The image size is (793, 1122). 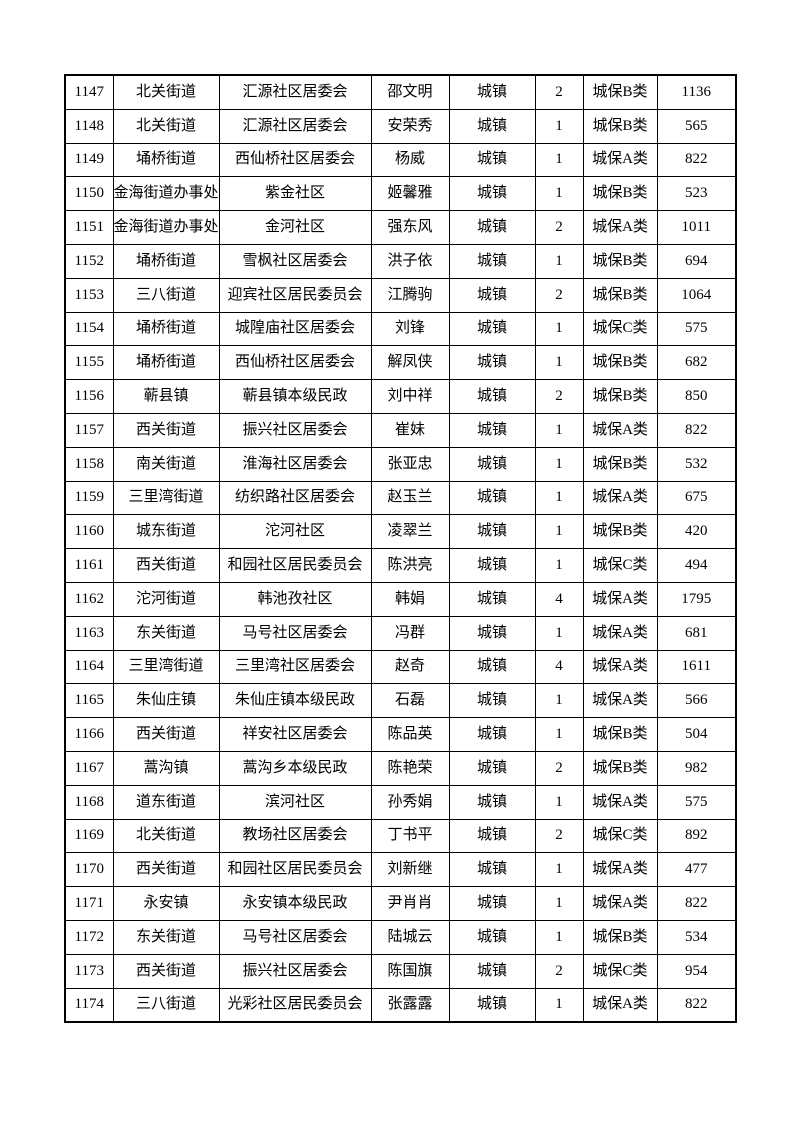 I want to click on table-row: 1174 三八街道 光彩社区居民委员会 张露露 城镇 1 城保A类 822, so click(x=400, y=1005).